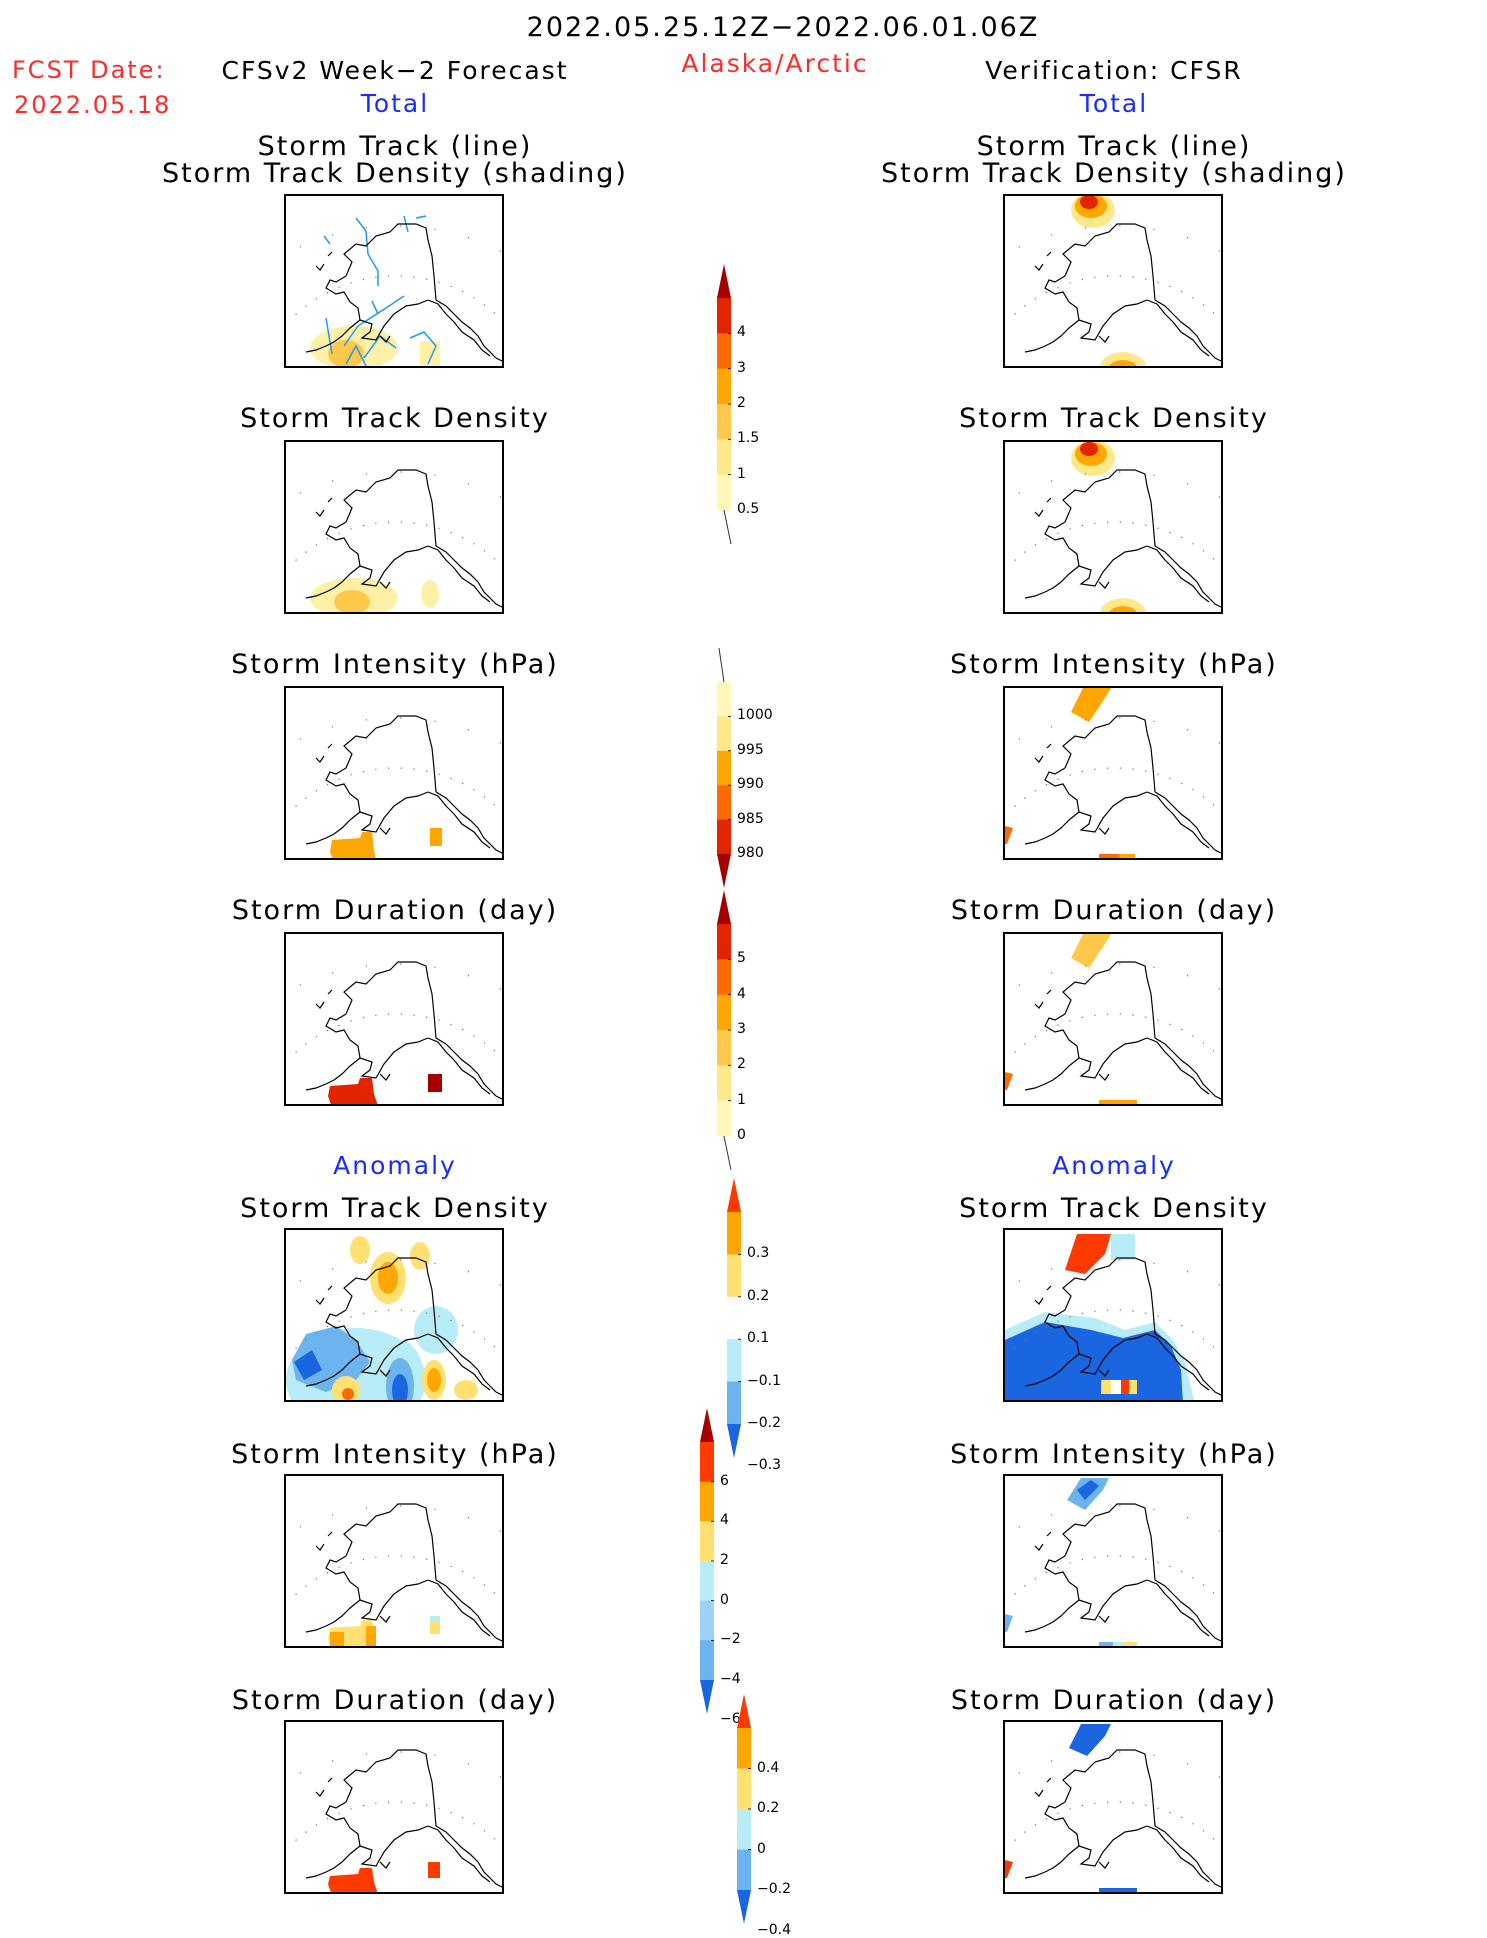 This screenshot has width=1487, height=1938. I want to click on colorbar-density-total: 4 3 2 1.5 1 0.5, so click(737, 406).